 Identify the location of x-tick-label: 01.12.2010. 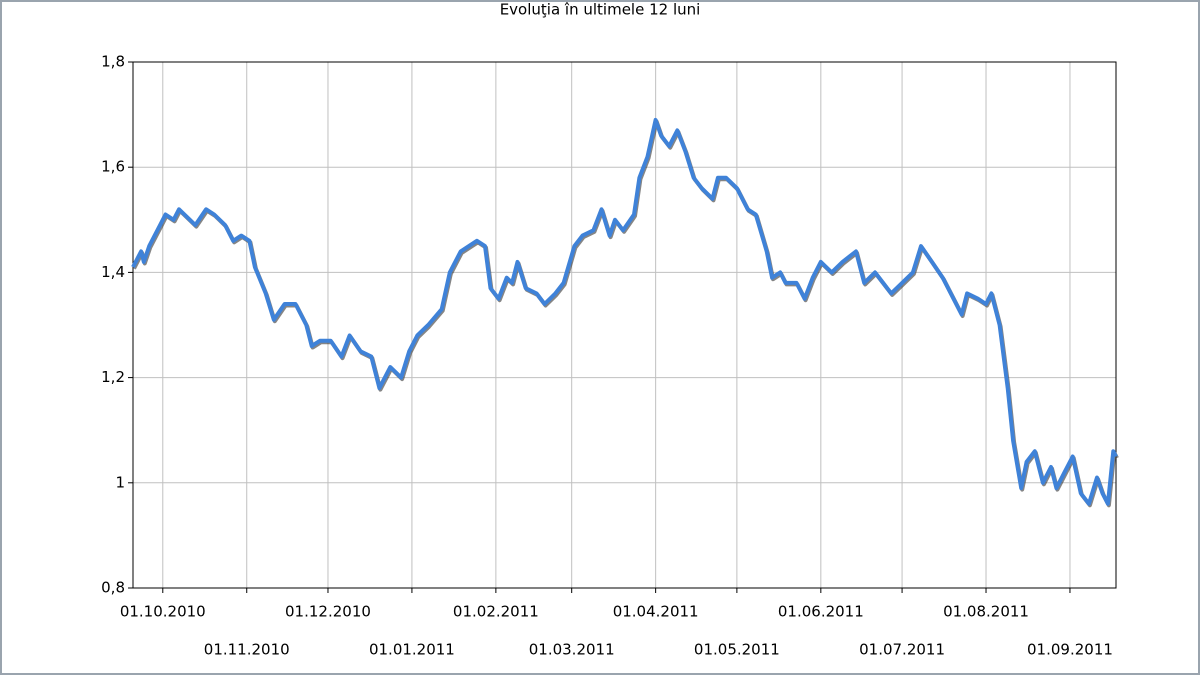
(328, 612).